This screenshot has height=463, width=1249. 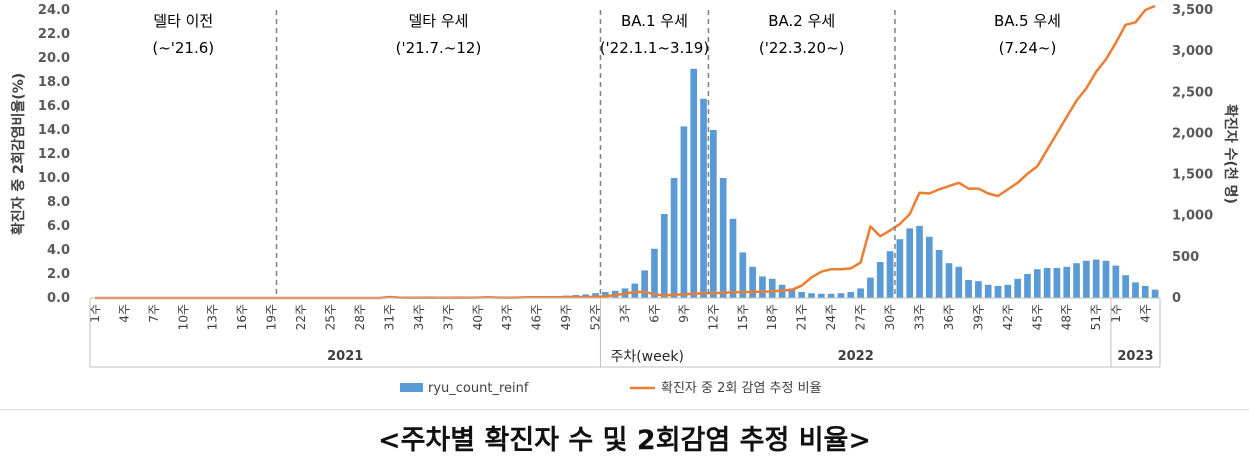 I want to click on period-subtitle: ('21.7.~12), so click(x=439, y=48).